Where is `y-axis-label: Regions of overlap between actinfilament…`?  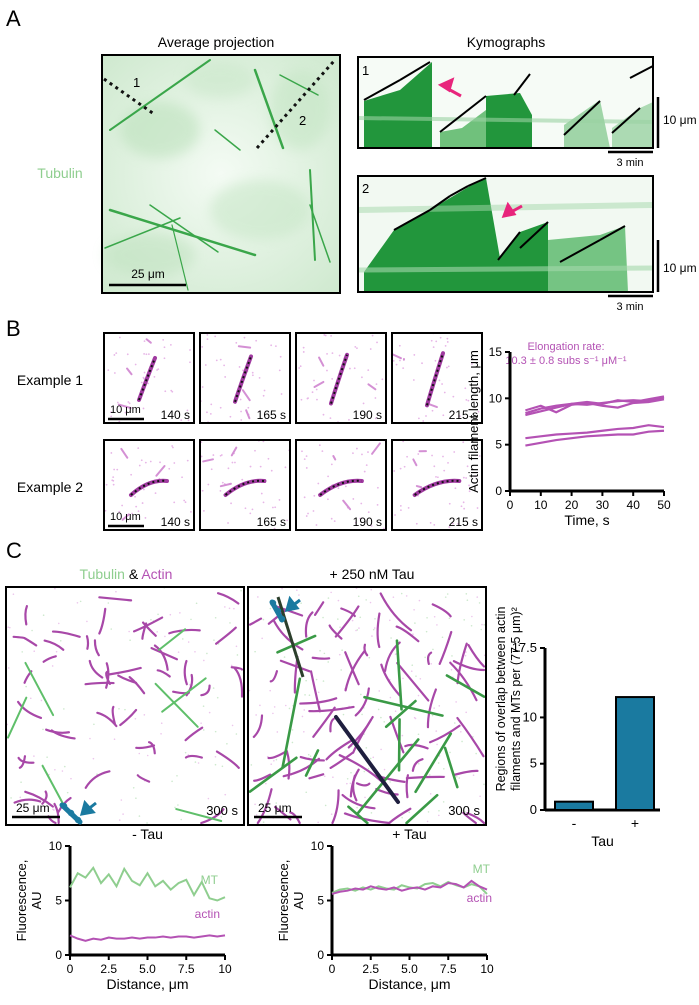 y-axis-label: Regions of overlap between actinfilament… is located at coordinates (508, 699).